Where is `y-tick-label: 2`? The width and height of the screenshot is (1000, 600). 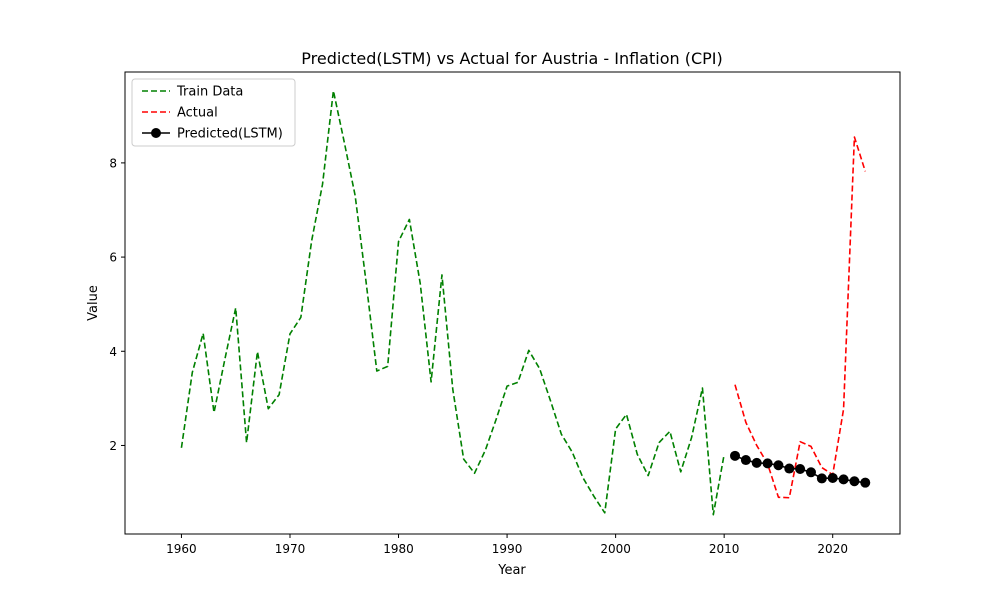 y-tick-label: 2 is located at coordinates (113, 446).